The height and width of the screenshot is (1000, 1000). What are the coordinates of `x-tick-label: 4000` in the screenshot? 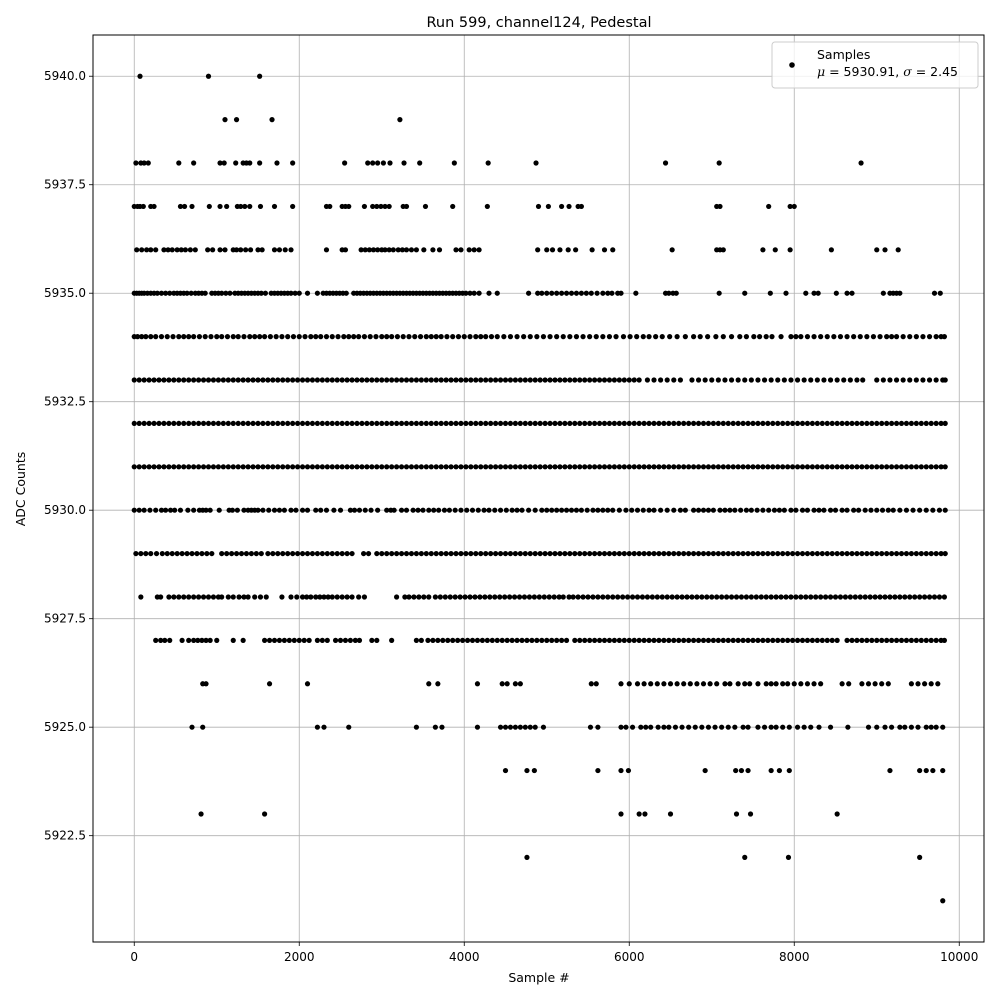 It's located at (464, 957).